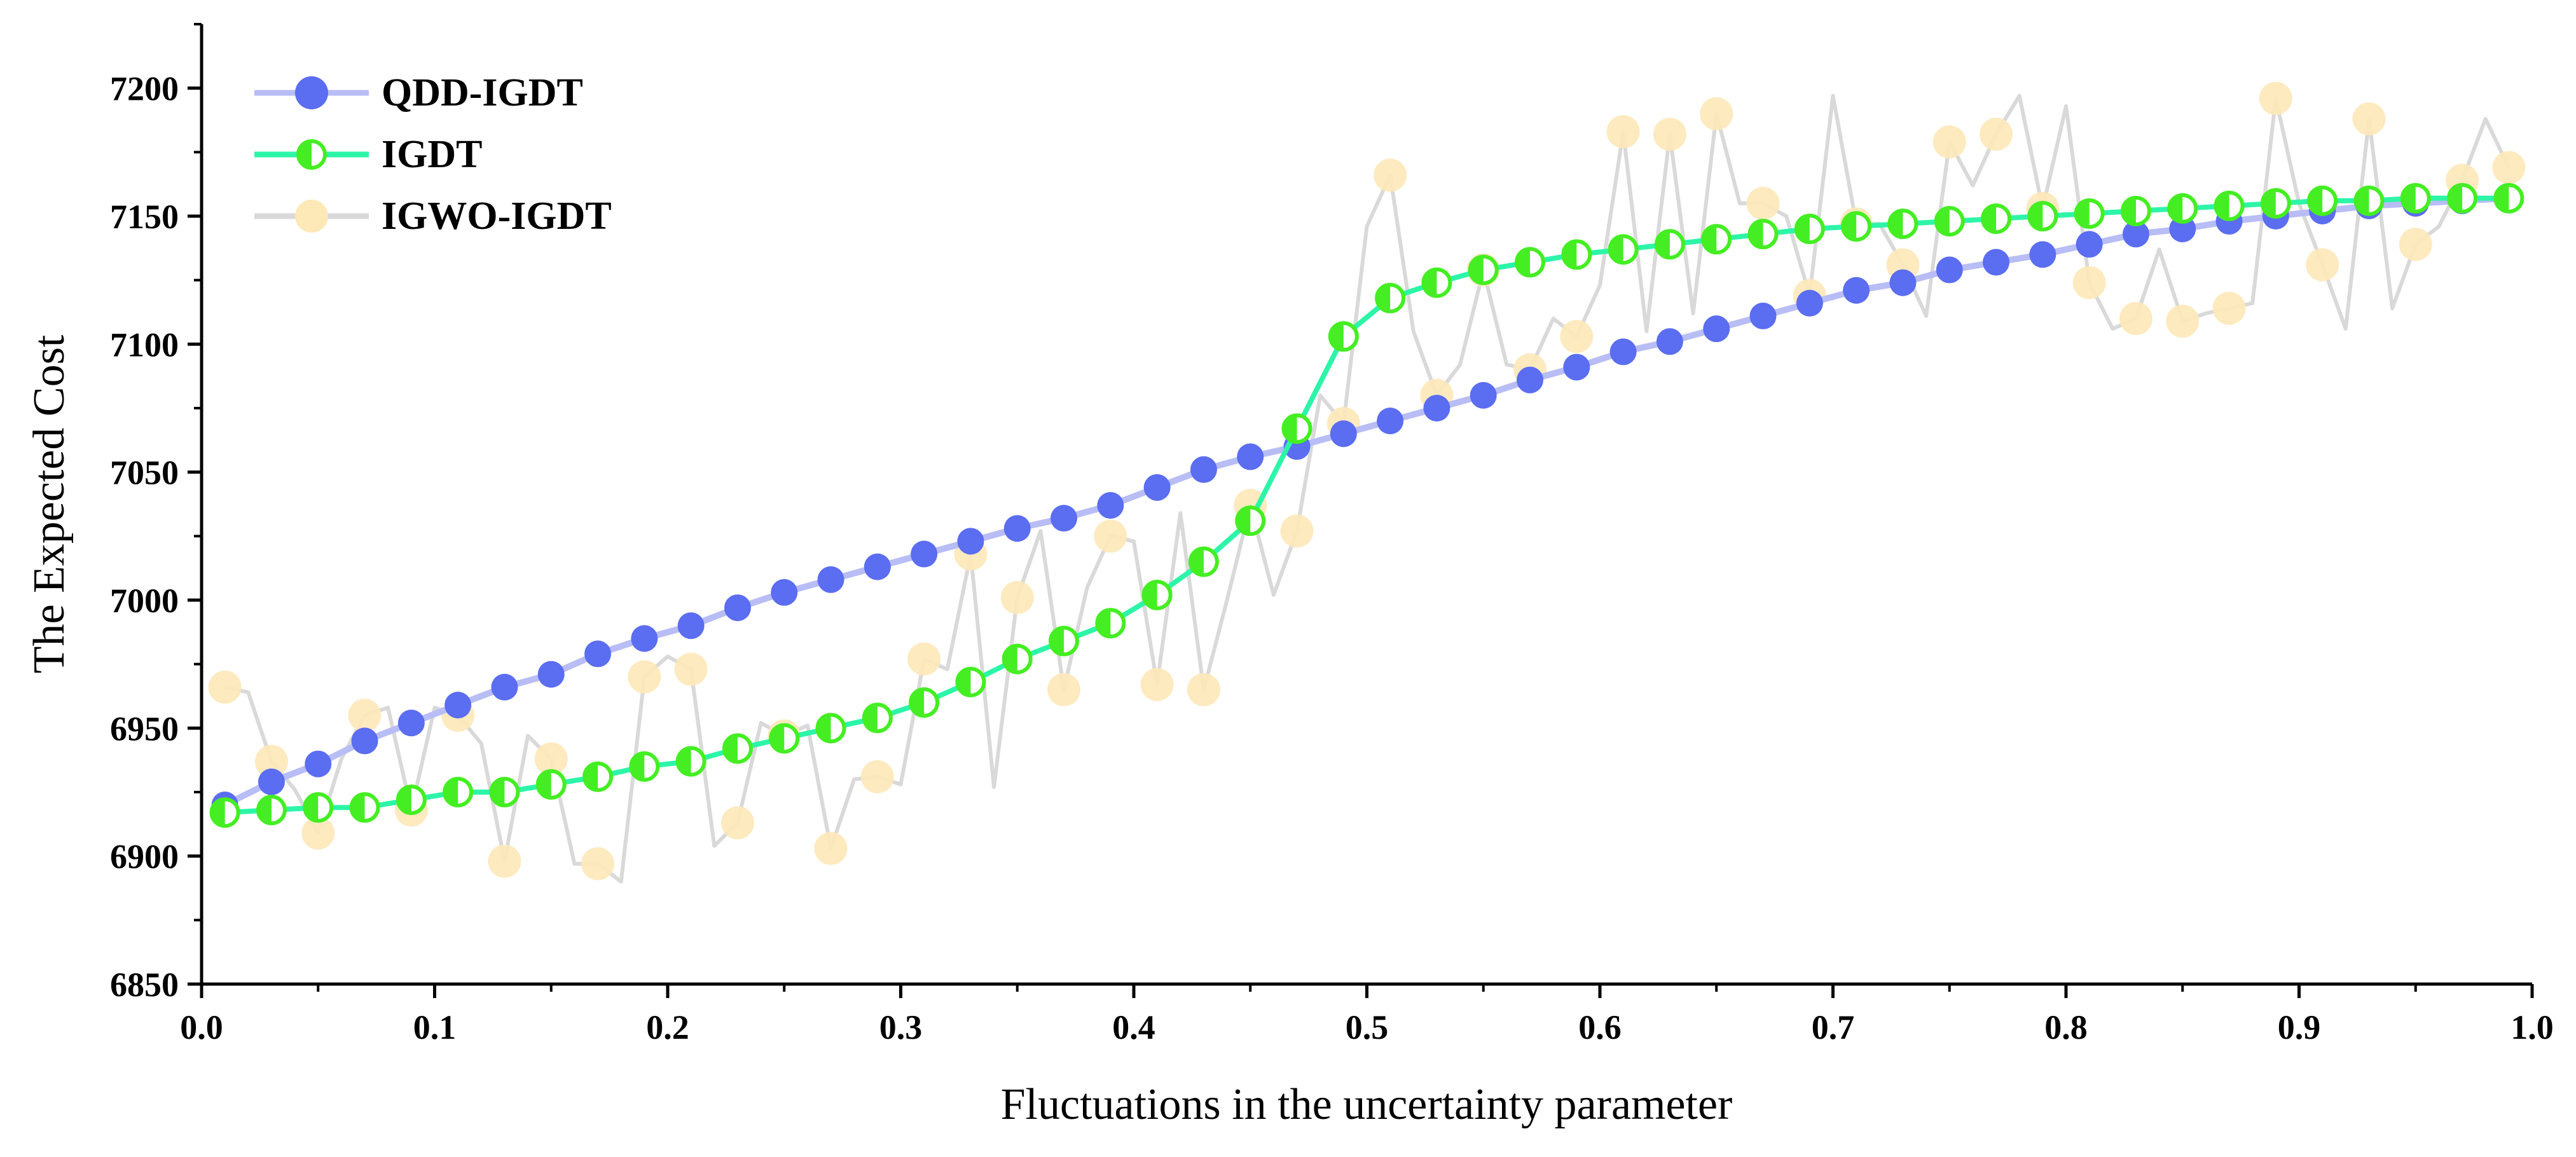 The width and height of the screenshot is (2576, 1157). What do you see at coordinates (144, 985) in the screenshot?
I see `y-tick-label: 6850` at bounding box center [144, 985].